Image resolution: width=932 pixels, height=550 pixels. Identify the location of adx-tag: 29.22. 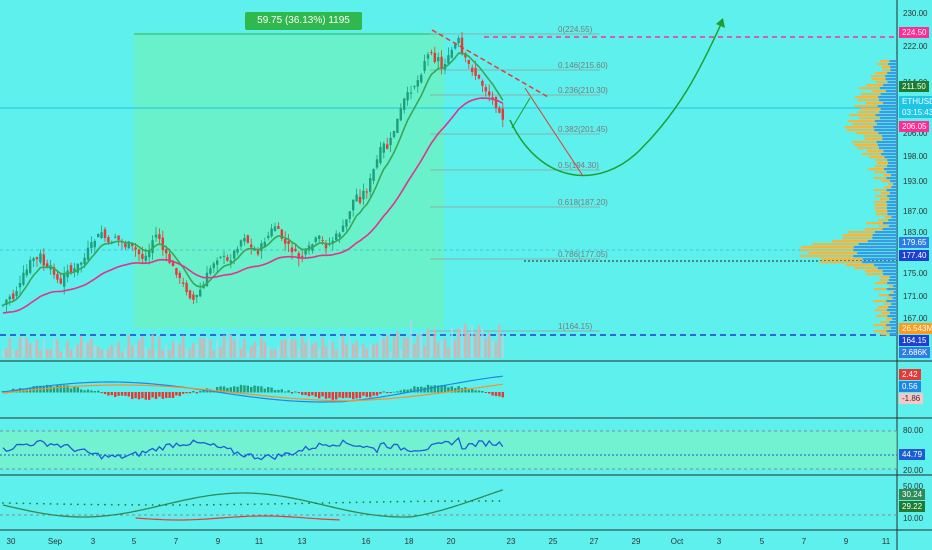
(912, 506).